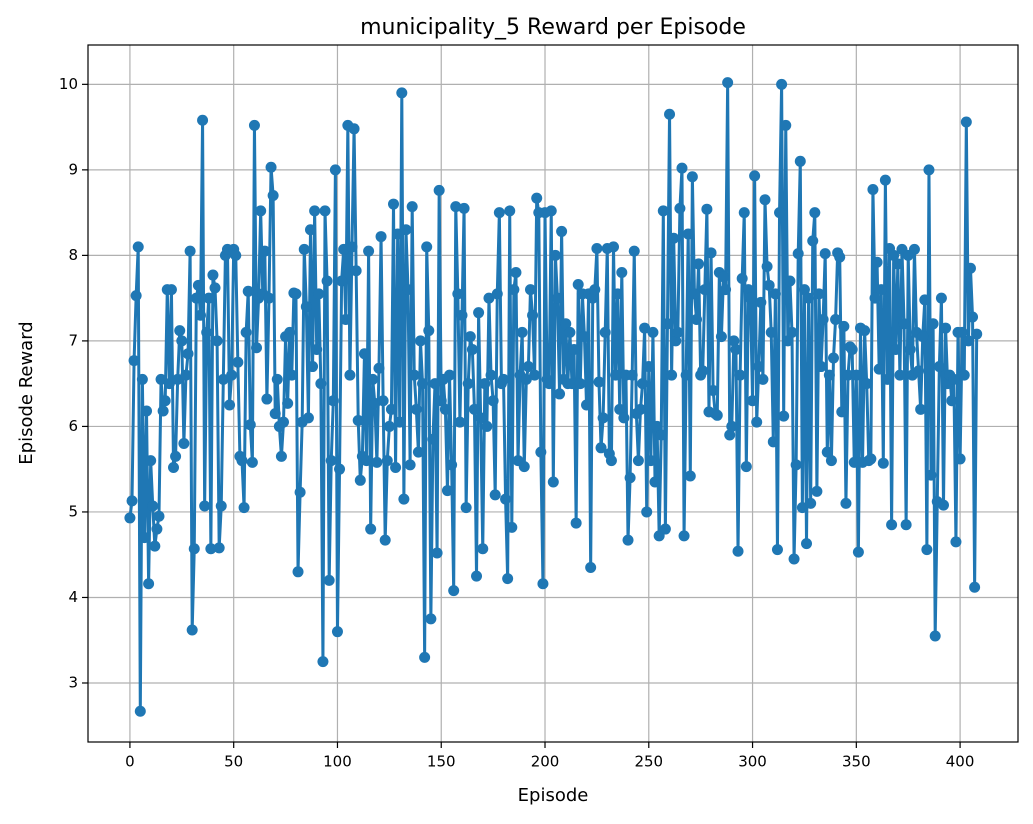 This screenshot has width=1033, height=824. What do you see at coordinates (73, 682) in the screenshot?
I see `y-tick-label: 3` at bounding box center [73, 682].